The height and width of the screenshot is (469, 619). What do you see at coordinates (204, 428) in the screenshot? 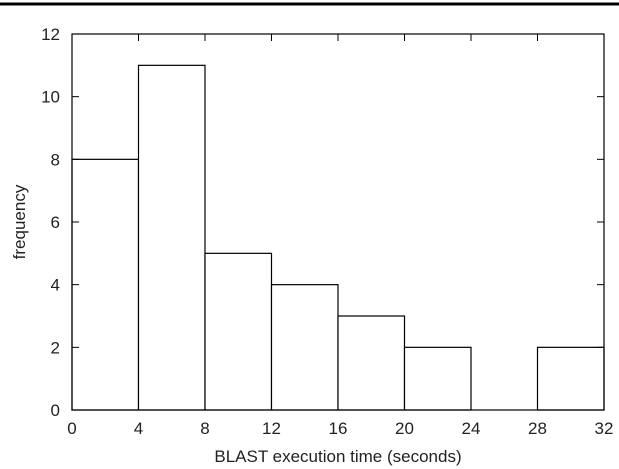
I see `x-tick-label-2: 8` at bounding box center [204, 428].